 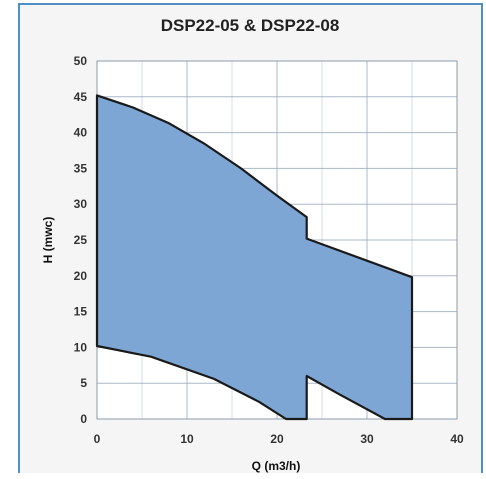 I want to click on y-tick-label: 35, so click(x=81, y=168).